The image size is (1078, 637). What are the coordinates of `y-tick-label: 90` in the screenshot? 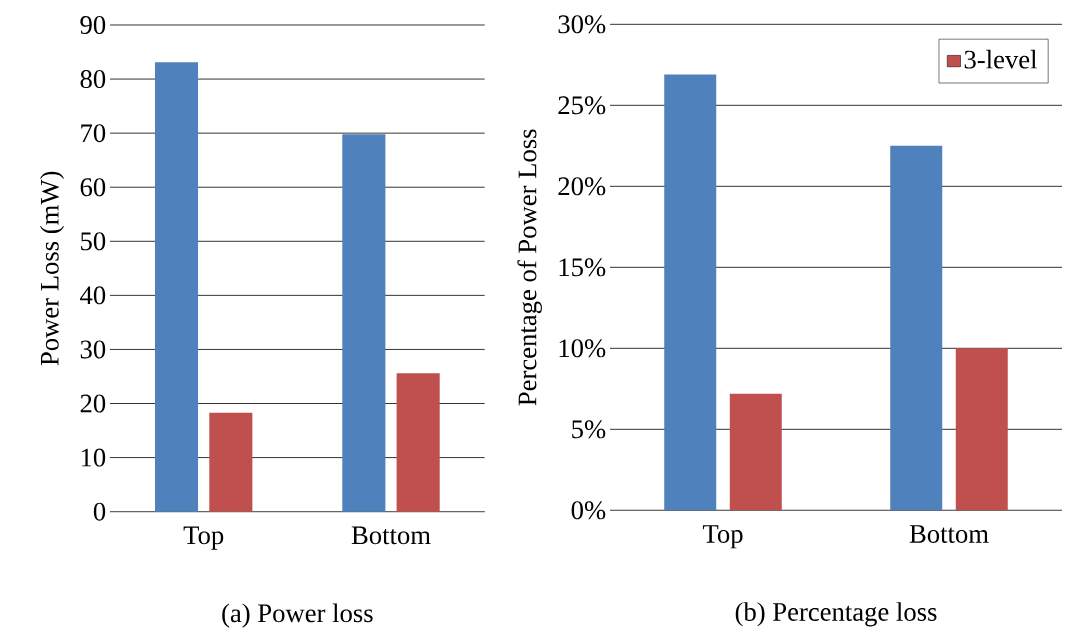 It's located at (93, 25).